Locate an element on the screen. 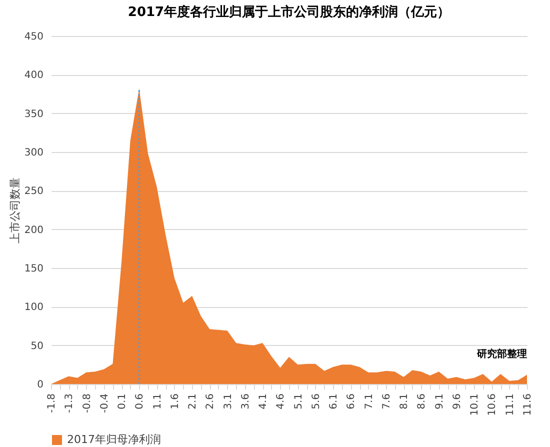 The width and height of the screenshot is (550, 447). x-tick-label: 5.1 is located at coordinates (298, 402).